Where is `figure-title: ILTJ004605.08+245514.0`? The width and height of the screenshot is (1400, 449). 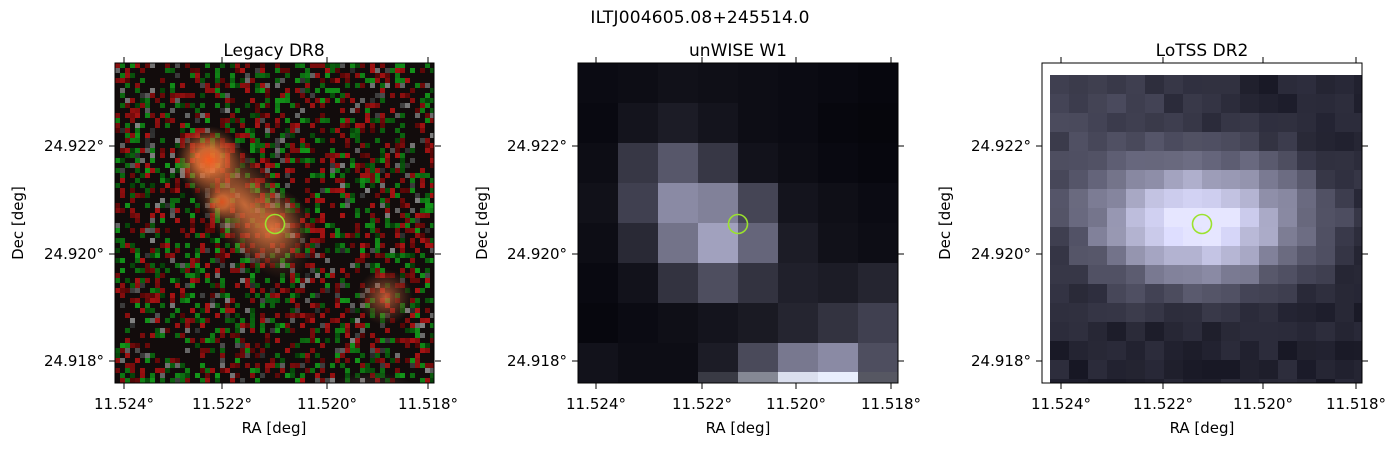
figure-title: ILTJ004605.08+245514.0 is located at coordinates (700, 18).